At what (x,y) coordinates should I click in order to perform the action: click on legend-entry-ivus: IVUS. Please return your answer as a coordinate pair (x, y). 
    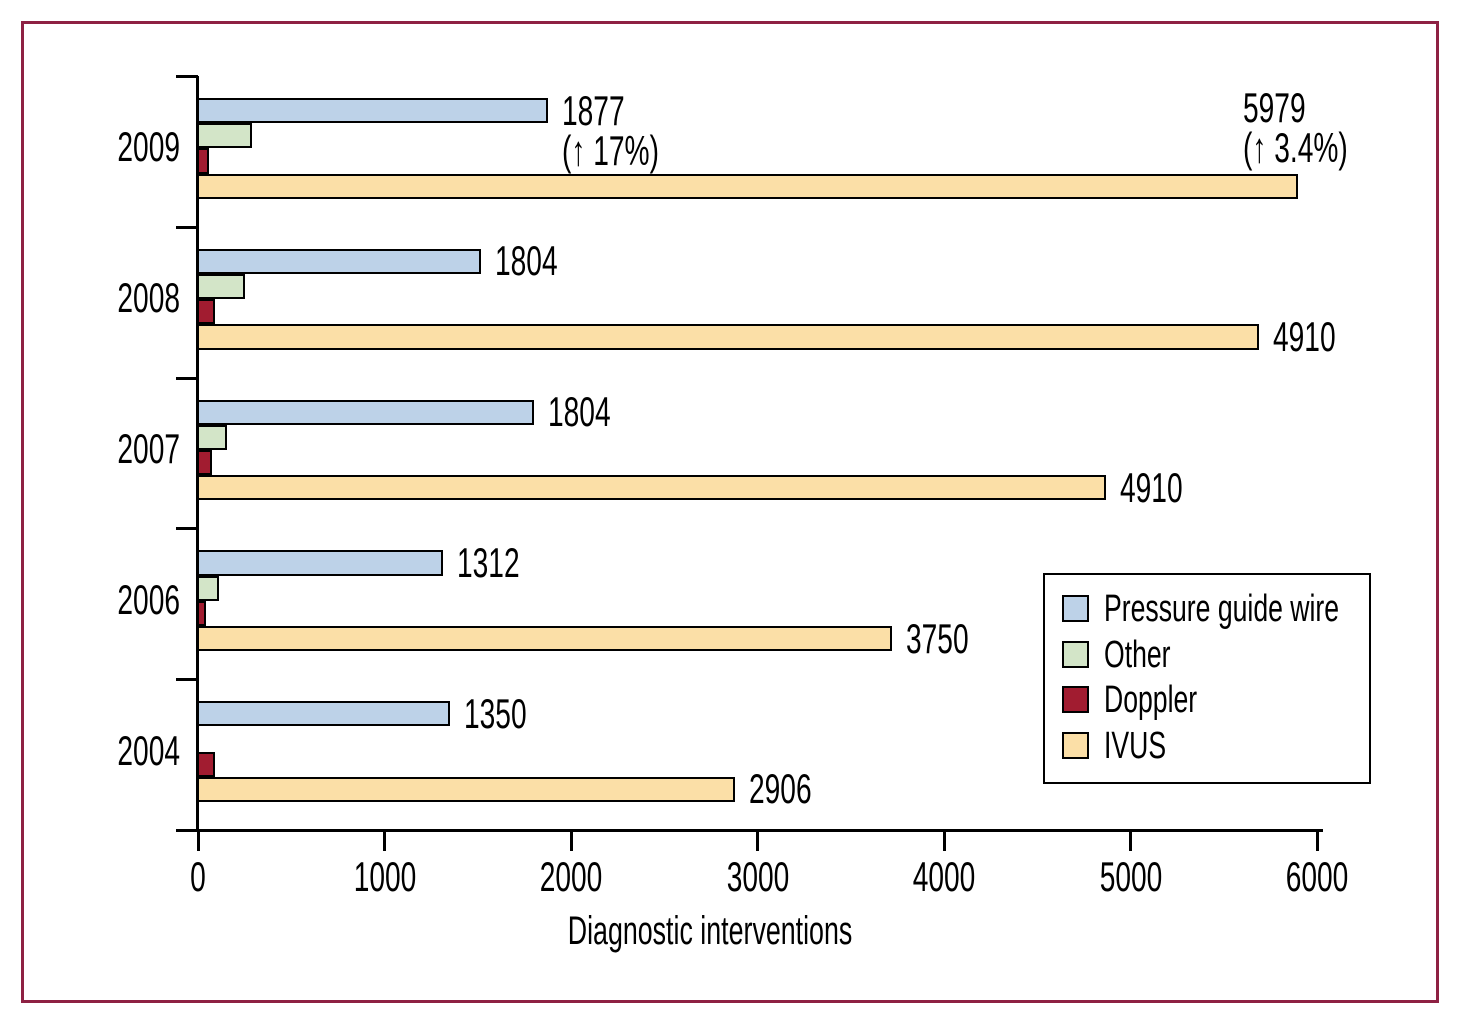
    Looking at the image, I should click on (1207, 747).